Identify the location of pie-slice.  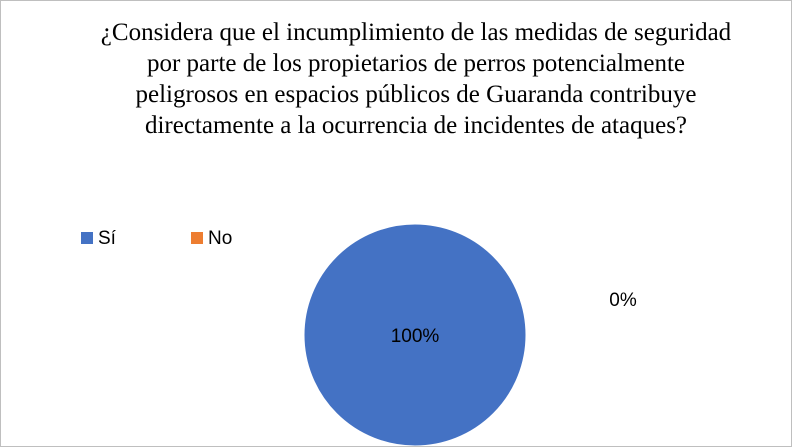
(415, 334).